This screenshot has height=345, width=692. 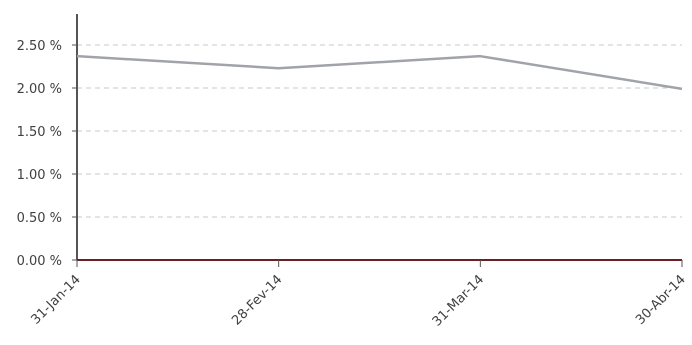 What do you see at coordinates (661, 300) in the screenshot?
I see `x-tick-label: 30-Abr-14` at bounding box center [661, 300].